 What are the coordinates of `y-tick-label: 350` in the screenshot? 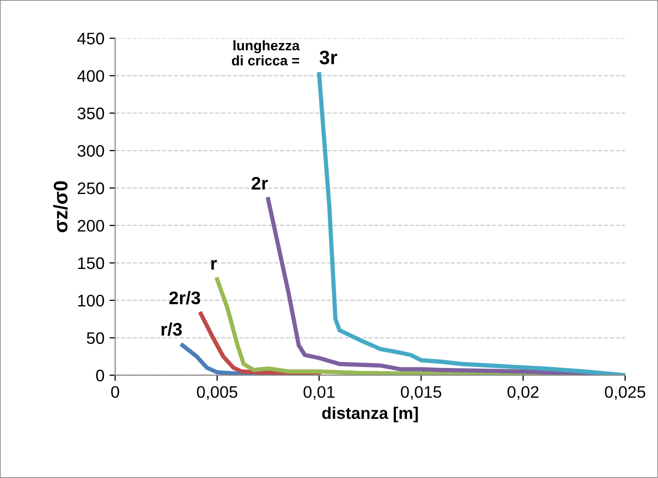 It's located at (91, 114).